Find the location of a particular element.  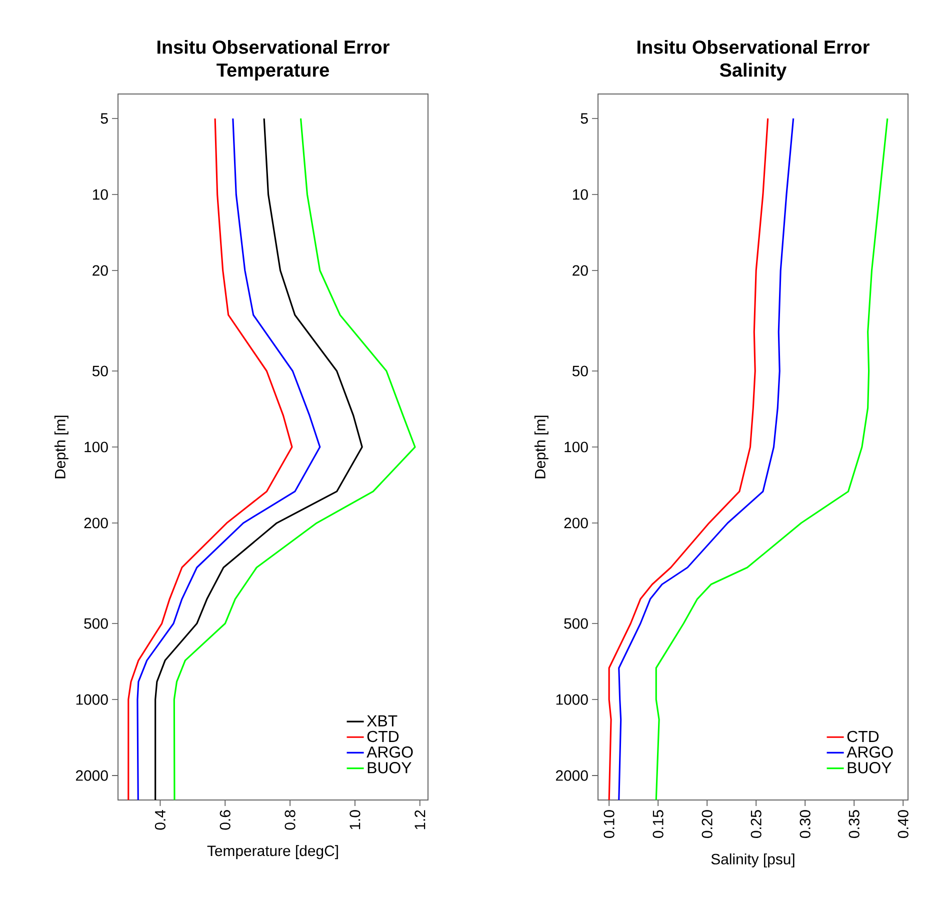

x-tick-label: 0.35 is located at coordinates (854, 824).